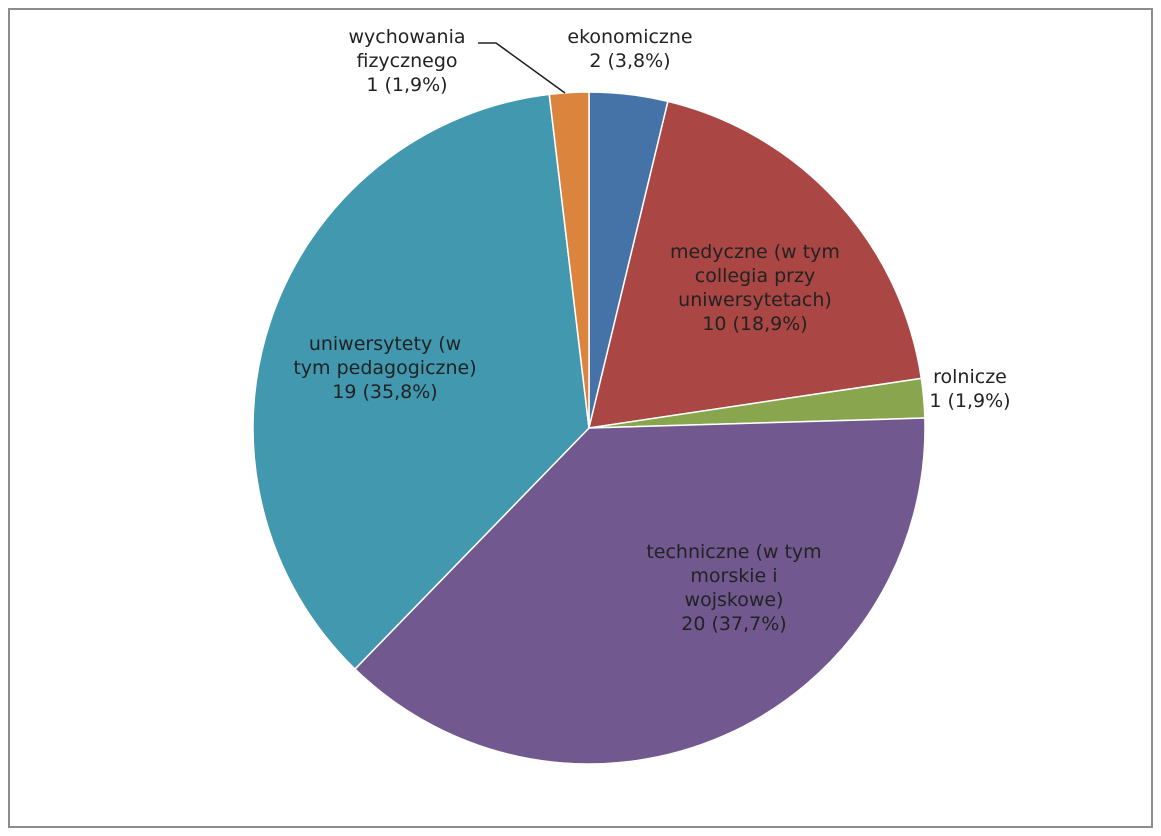 The image size is (1161, 836). I want to click on slice-label-line: 19 (35,8%), so click(384, 392).